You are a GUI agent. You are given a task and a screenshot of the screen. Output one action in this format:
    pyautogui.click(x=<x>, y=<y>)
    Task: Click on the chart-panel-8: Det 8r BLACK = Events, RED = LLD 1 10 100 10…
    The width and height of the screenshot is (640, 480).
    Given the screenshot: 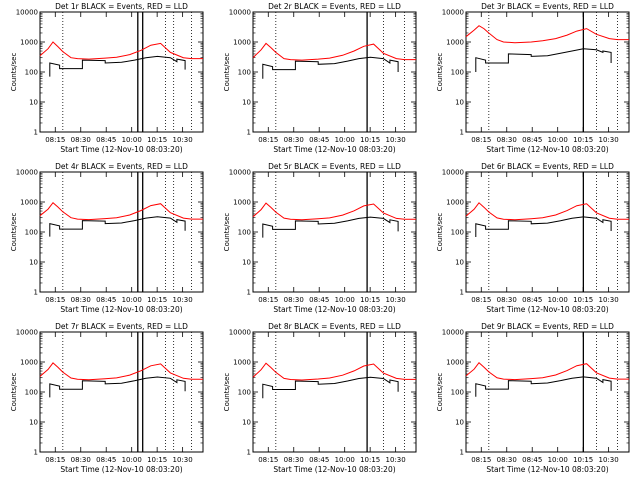 What is the action you would take?
    pyautogui.click(x=320, y=398)
    